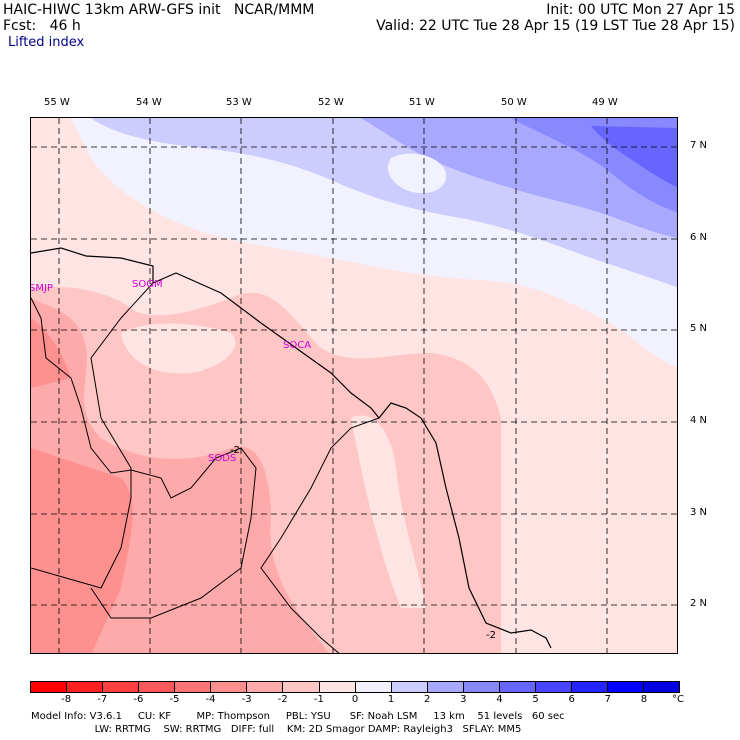  I want to click on border-french-guiana, so click(320, 535).